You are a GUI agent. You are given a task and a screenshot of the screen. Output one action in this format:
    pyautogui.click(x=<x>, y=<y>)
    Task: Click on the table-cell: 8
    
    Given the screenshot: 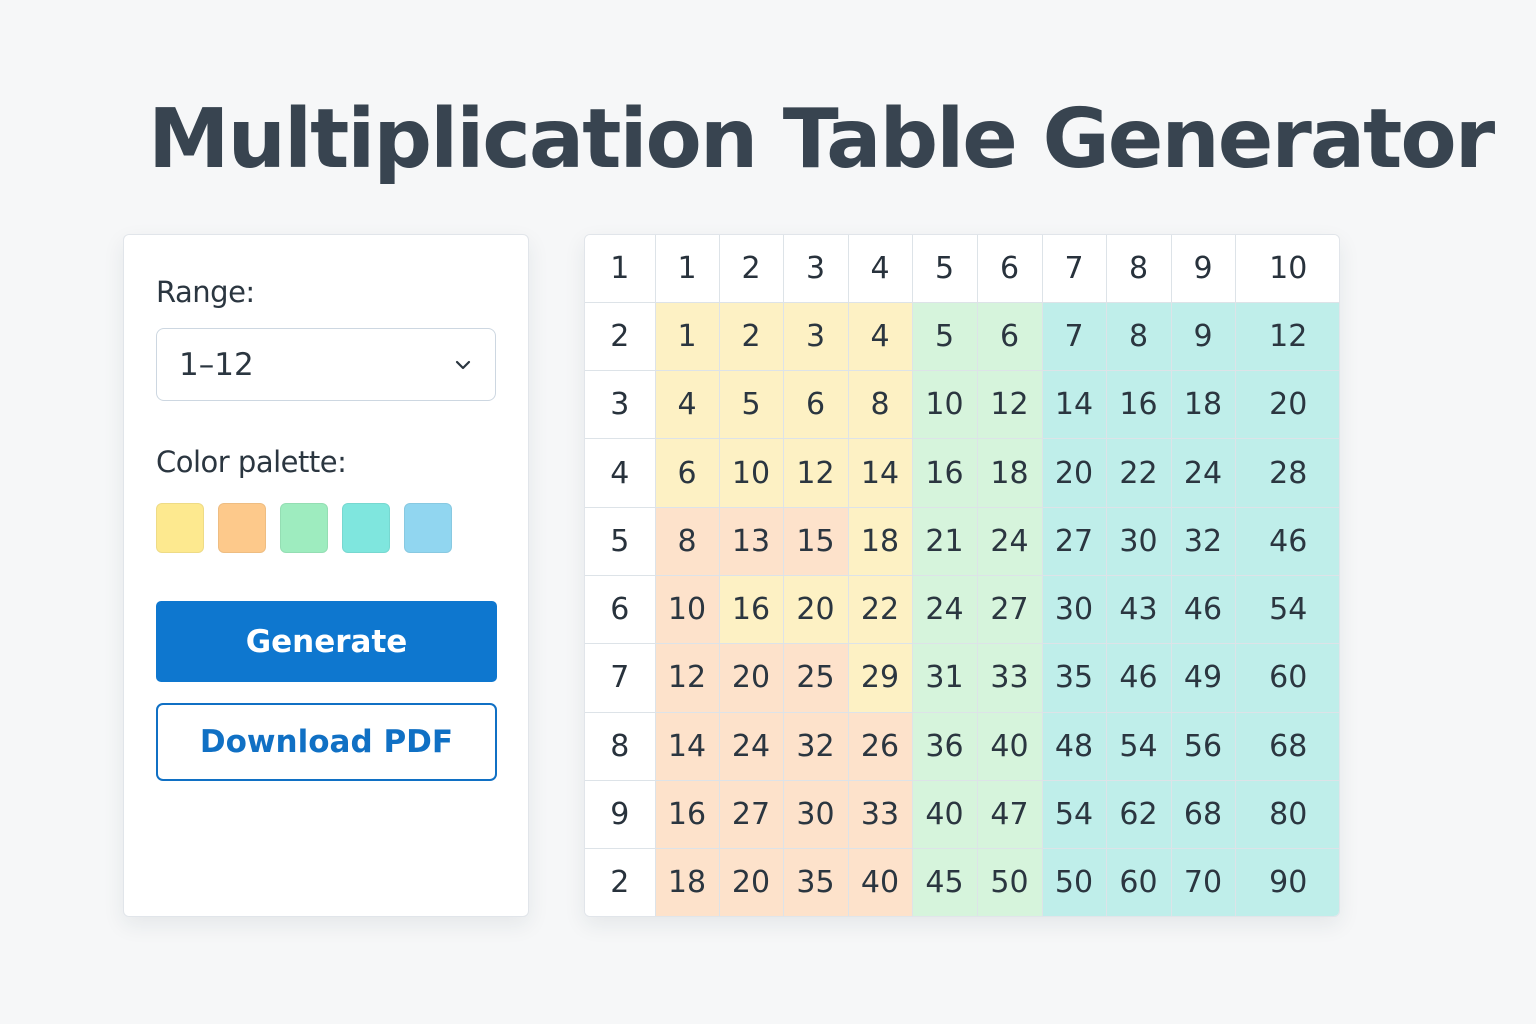 What is the action you would take?
    pyautogui.click(x=880, y=405)
    